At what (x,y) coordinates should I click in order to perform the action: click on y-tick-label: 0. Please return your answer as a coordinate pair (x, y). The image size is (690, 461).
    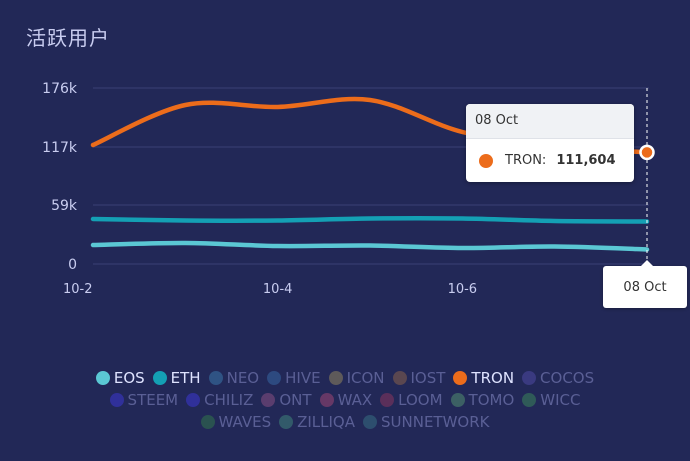
    Looking at the image, I should click on (72, 265).